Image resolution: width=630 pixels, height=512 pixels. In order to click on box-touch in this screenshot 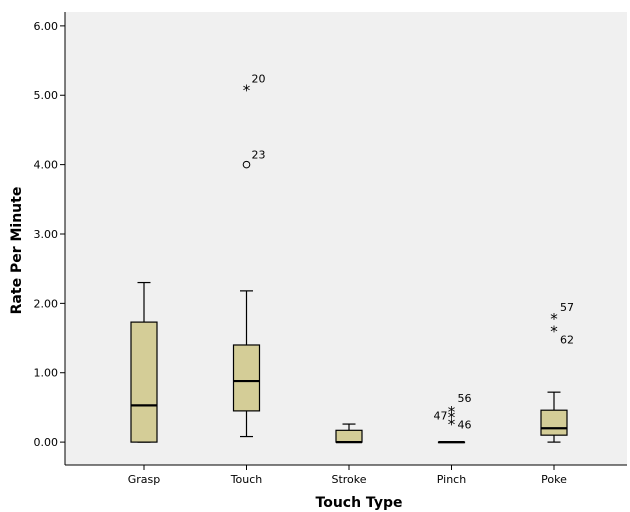, I will do `click(246, 364)`.